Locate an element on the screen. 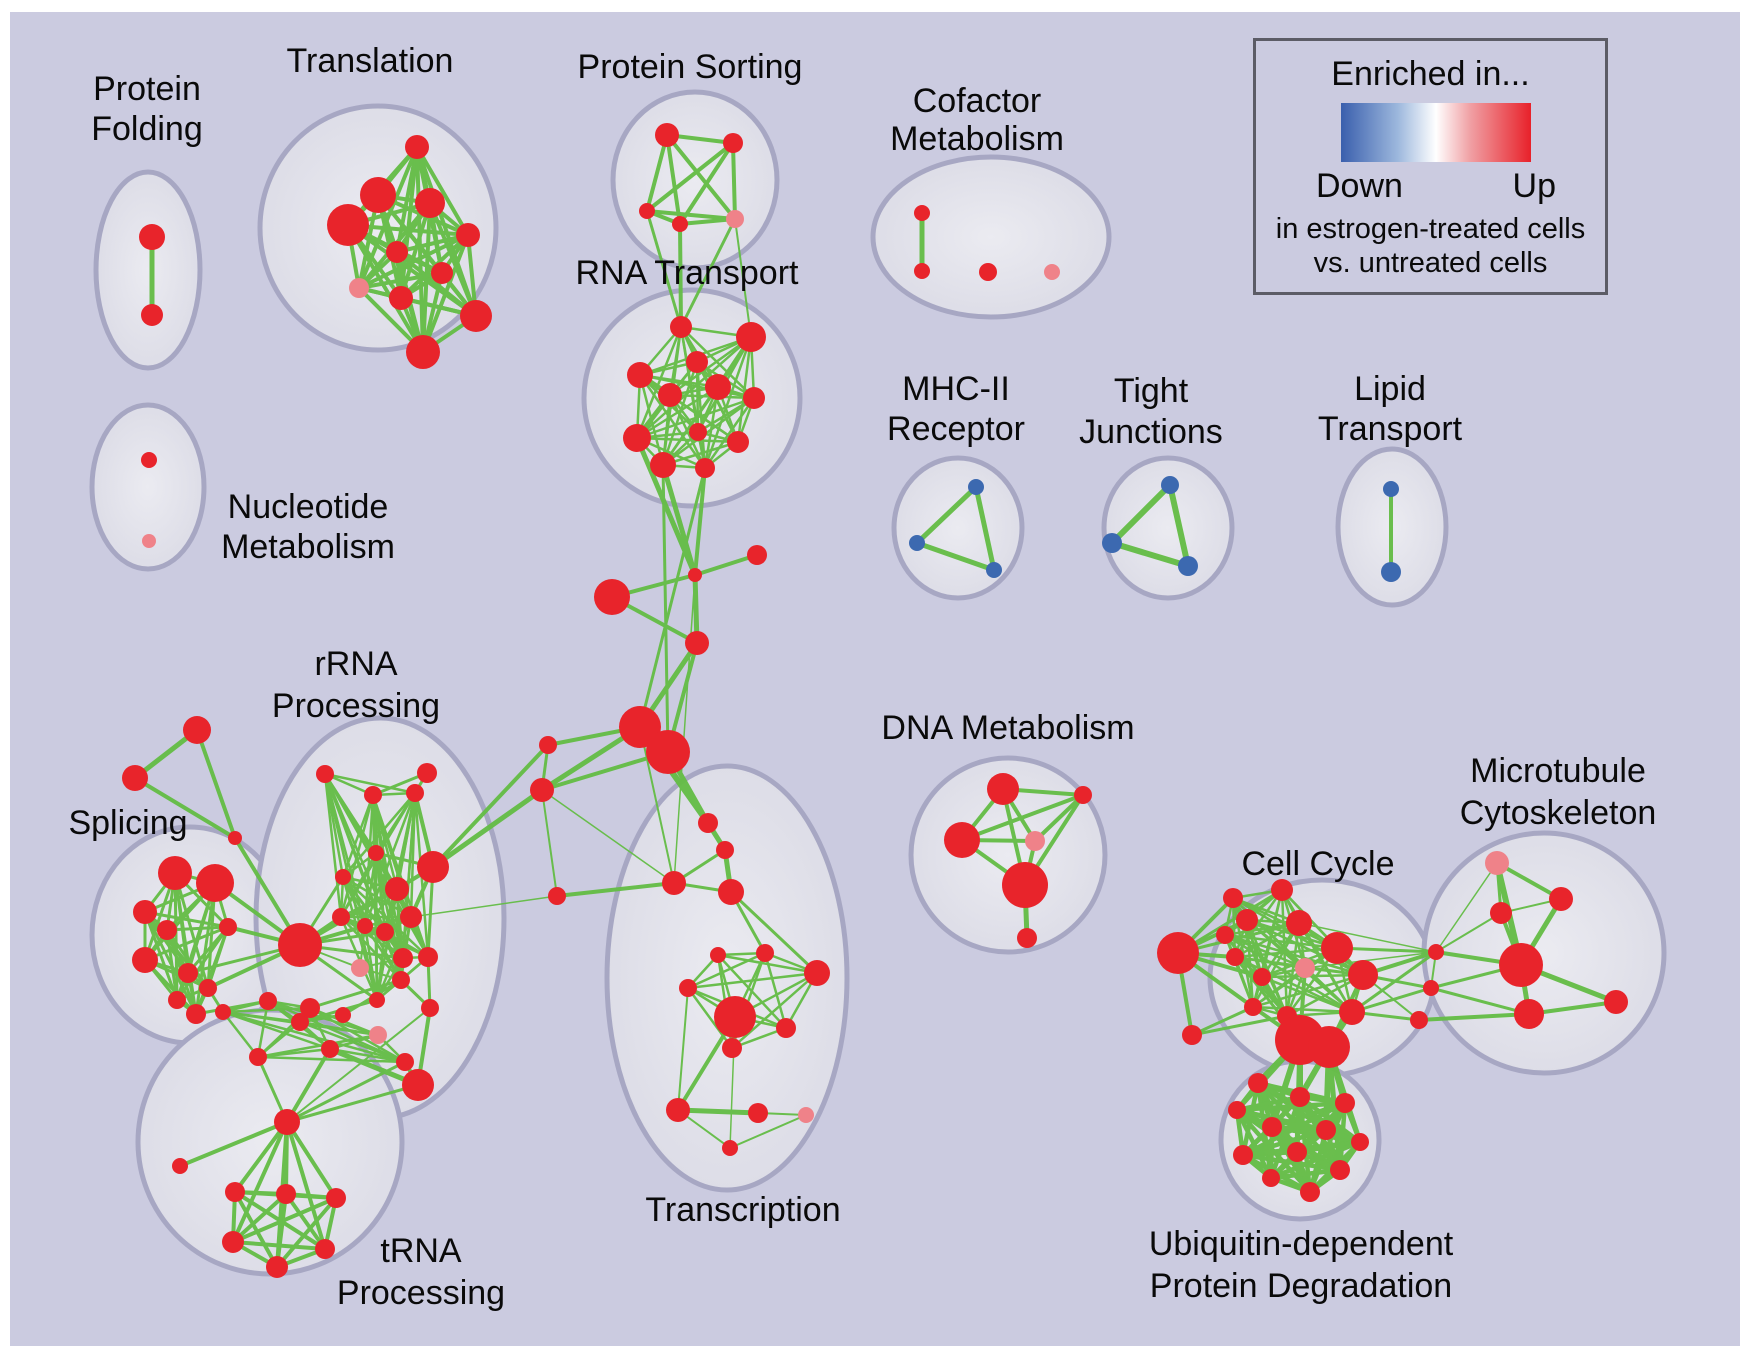 The width and height of the screenshot is (1750, 1360). cluster-label-nucleotide-metabolism: Metabolism is located at coordinates (308, 547).